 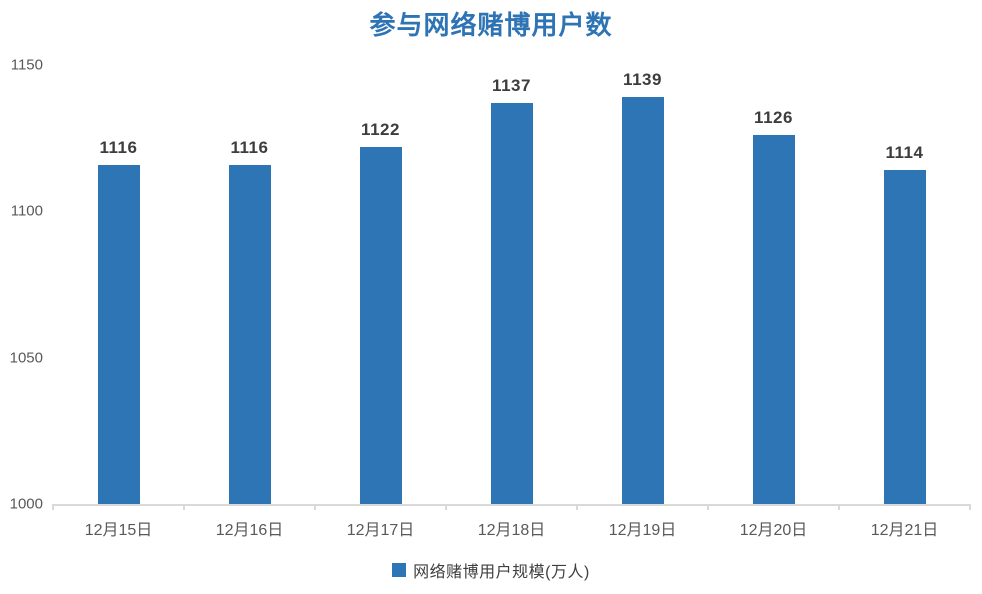 What do you see at coordinates (491, 25) in the screenshot?
I see `chart-title: 参与网络赌博用户数` at bounding box center [491, 25].